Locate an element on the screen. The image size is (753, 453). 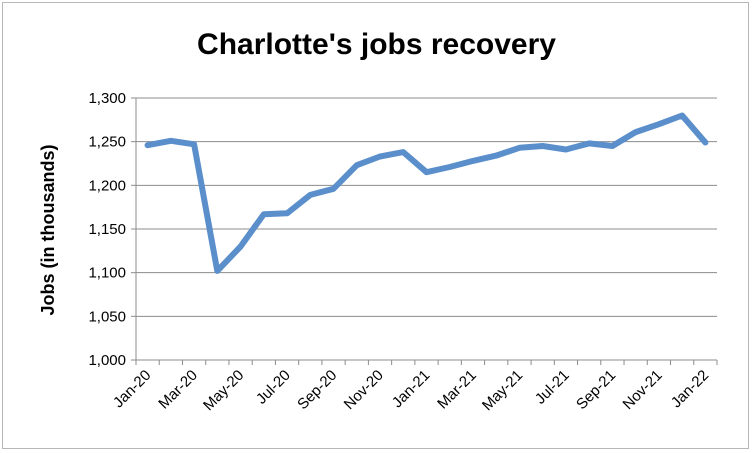
y-tick-label: 1,150 is located at coordinates (107, 229).